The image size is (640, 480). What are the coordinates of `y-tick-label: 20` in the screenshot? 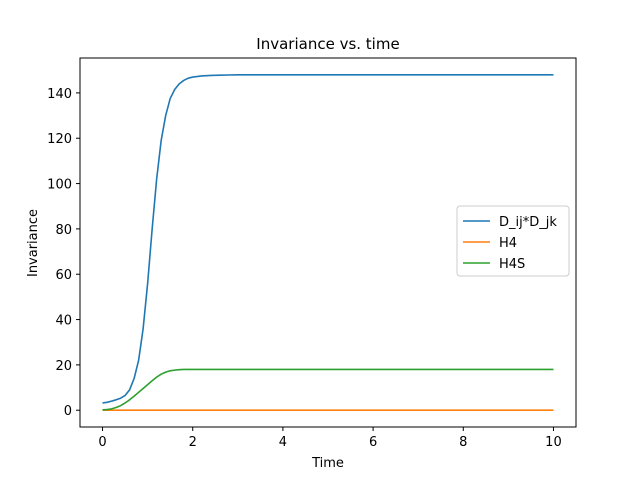 It's located at (63, 366).